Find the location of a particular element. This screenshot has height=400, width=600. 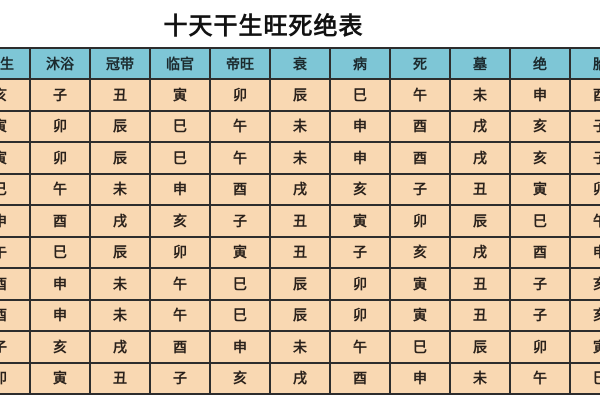

page-title: 十天干生旺死绝表 is located at coordinates (263, 26).